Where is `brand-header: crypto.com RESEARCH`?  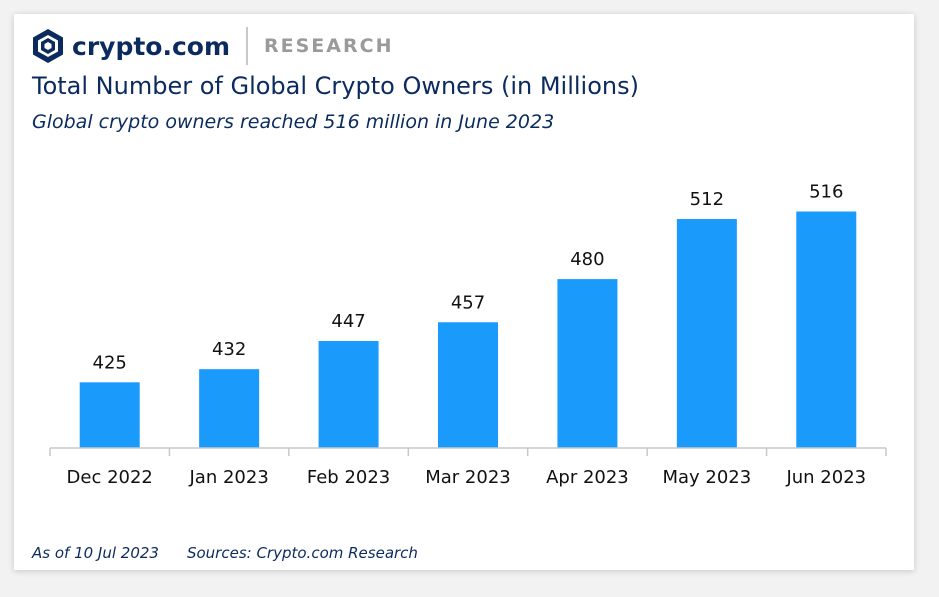 brand-header: crypto.com RESEARCH is located at coordinates (212, 46).